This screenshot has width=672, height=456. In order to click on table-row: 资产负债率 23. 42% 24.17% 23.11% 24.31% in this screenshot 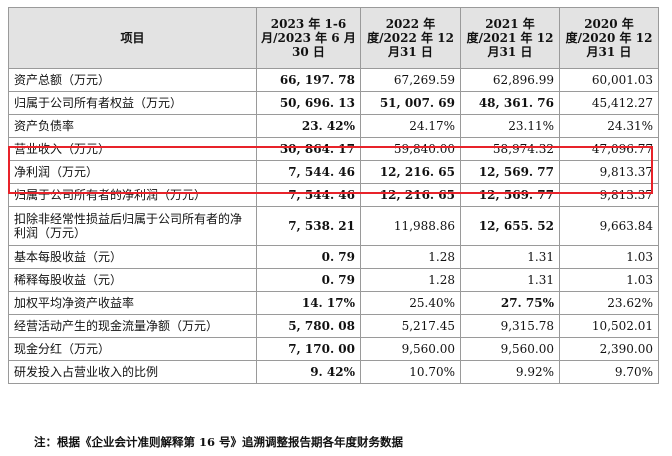, I will do `click(333, 126)`.